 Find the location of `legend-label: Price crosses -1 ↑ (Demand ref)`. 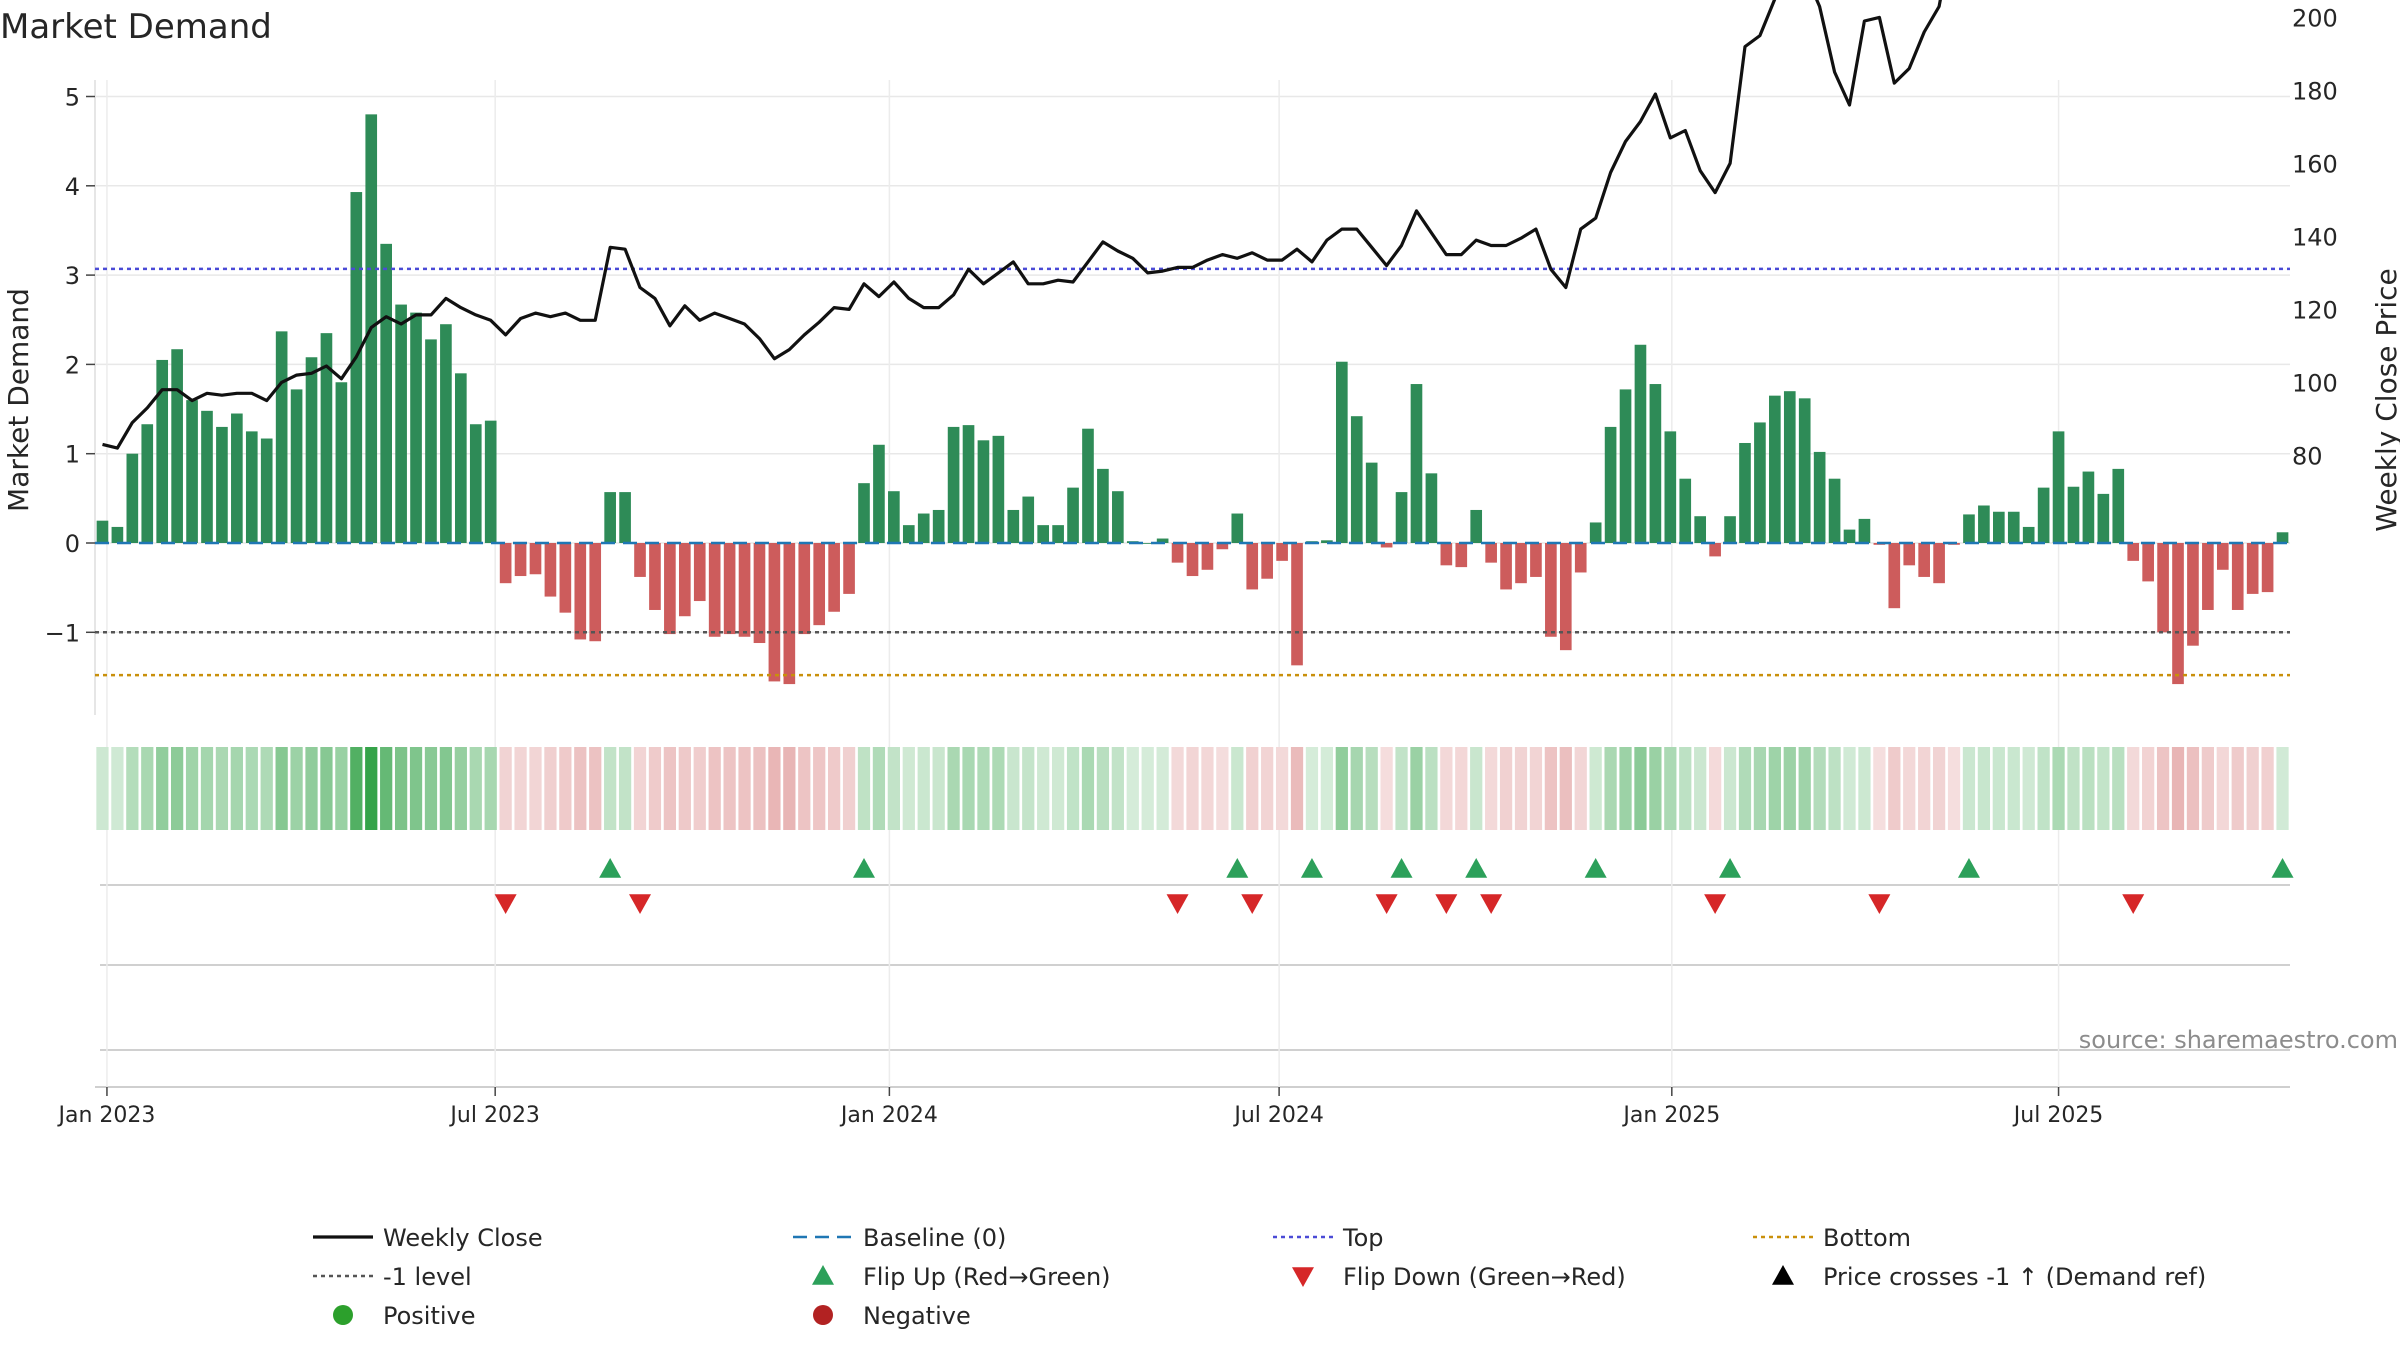

legend-label: Price crosses -1 ↑ (Demand ref) is located at coordinates (2014, 1277).